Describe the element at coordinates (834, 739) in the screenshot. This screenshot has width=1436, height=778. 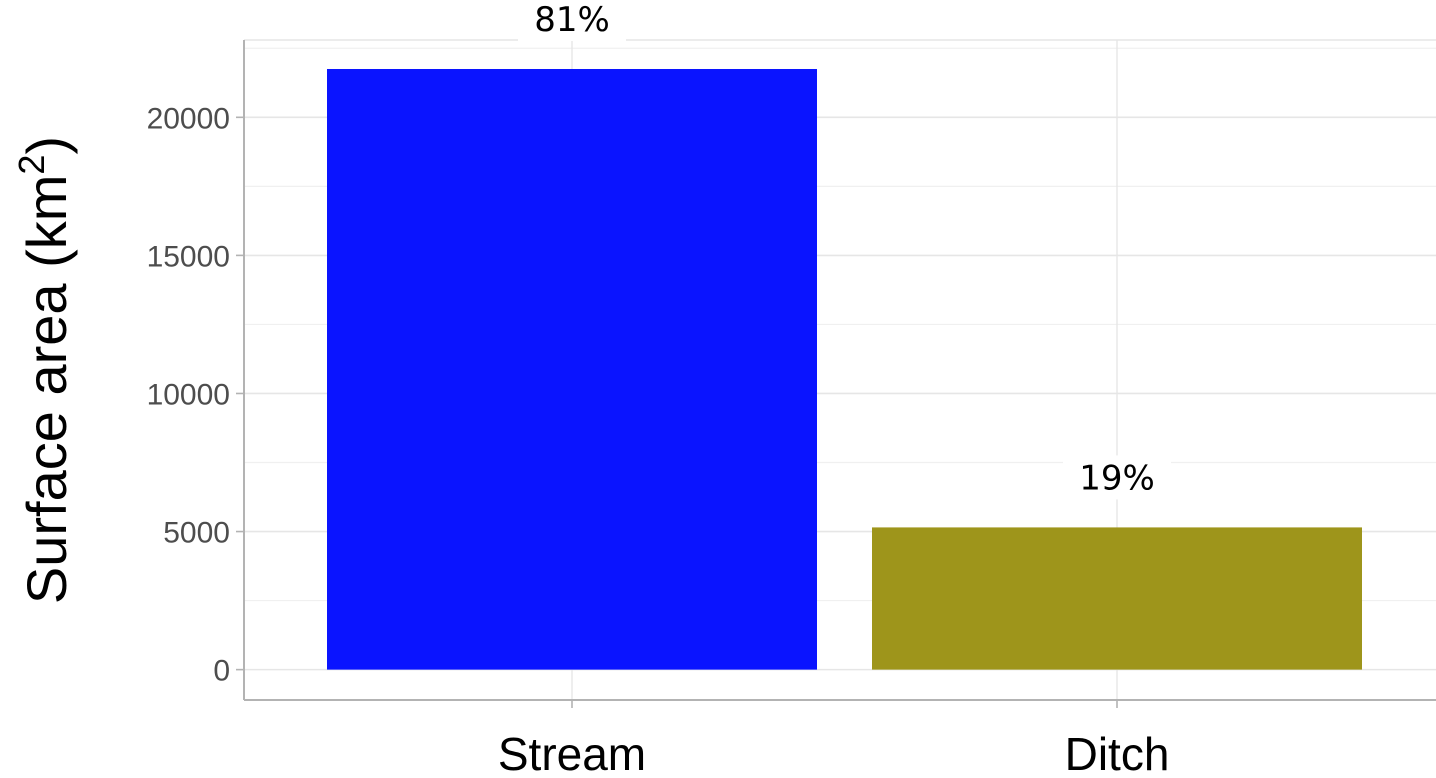
I see `x-tick-labels: Stream Ditch` at that location.